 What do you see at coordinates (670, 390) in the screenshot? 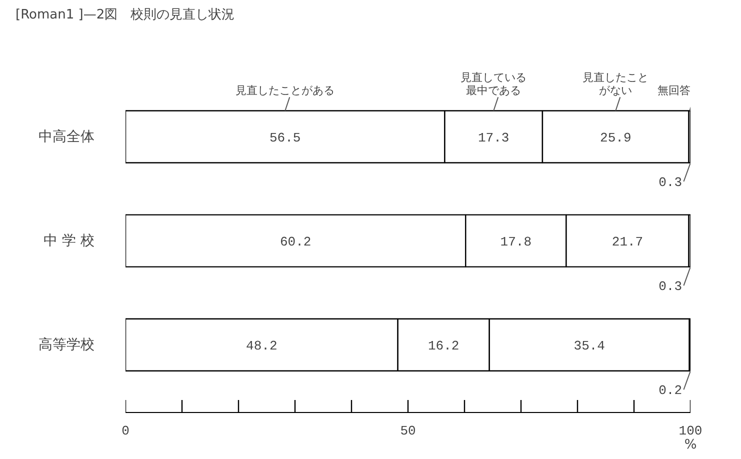
I see `data-label: 0.2` at bounding box center [670, 390].